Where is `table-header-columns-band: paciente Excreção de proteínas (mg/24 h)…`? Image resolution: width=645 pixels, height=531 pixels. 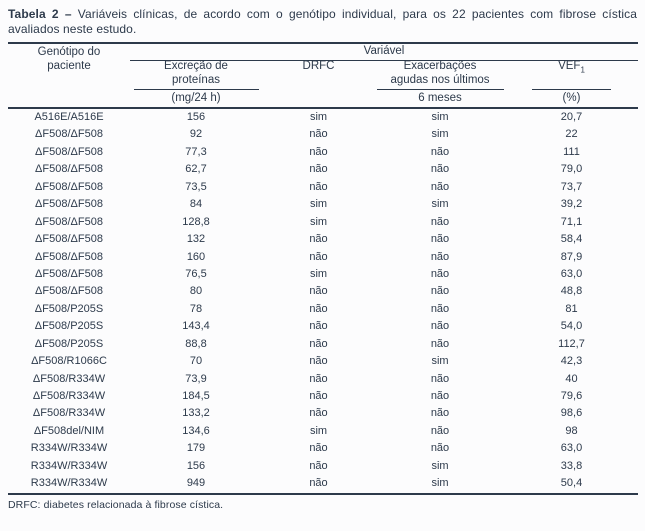
table-header-columns-band: paciente Excreção de proteínas (mg/24 h)… is located at coordinates (323, 84).